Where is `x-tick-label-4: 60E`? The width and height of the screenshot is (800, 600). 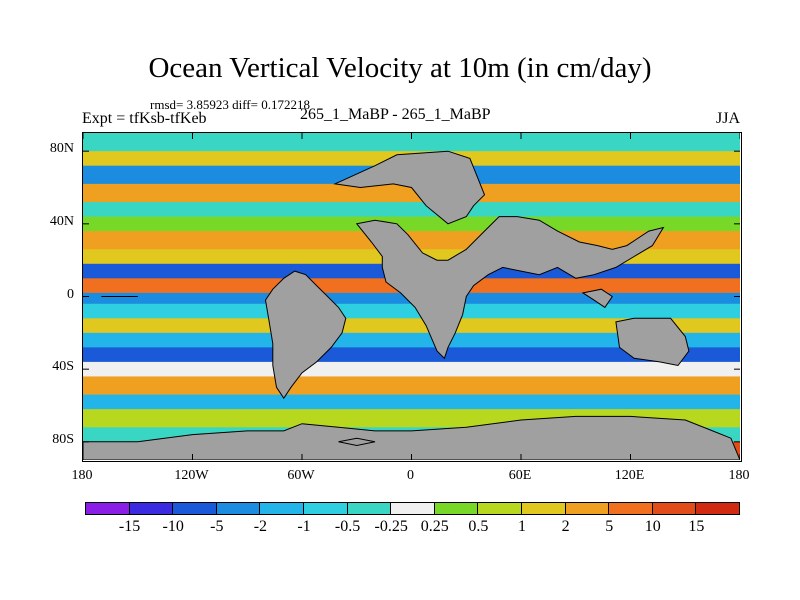
x-tick-label-4: 60E is located at coordinates (520, 475).